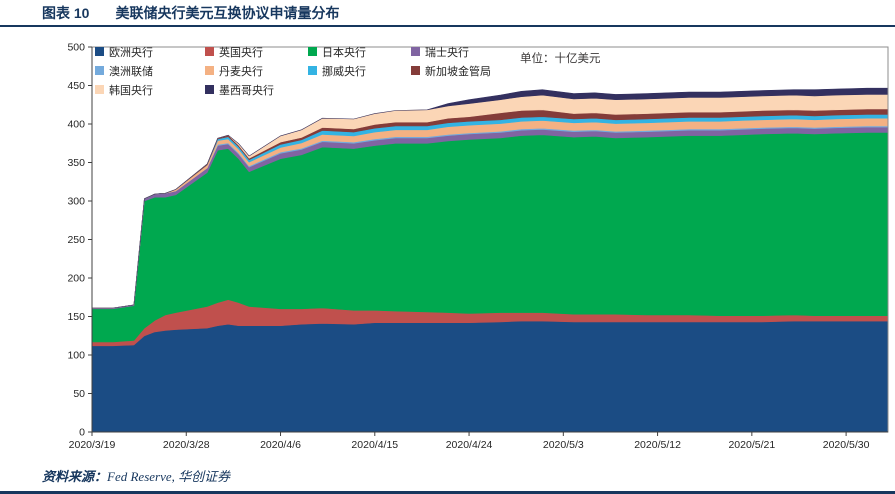 The height and width of the screenshot is (494, 895). What do you see at coordinates (131, 71) in the screenshot?
I see `legend-label: 澳洲联储` at bounding box center [131, 71].